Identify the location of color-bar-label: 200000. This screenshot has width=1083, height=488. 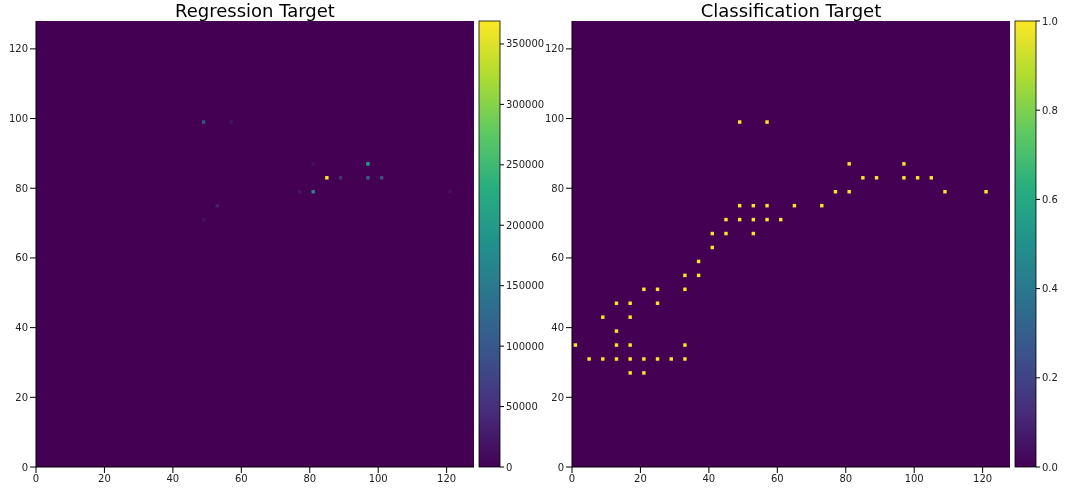
(525, 225).